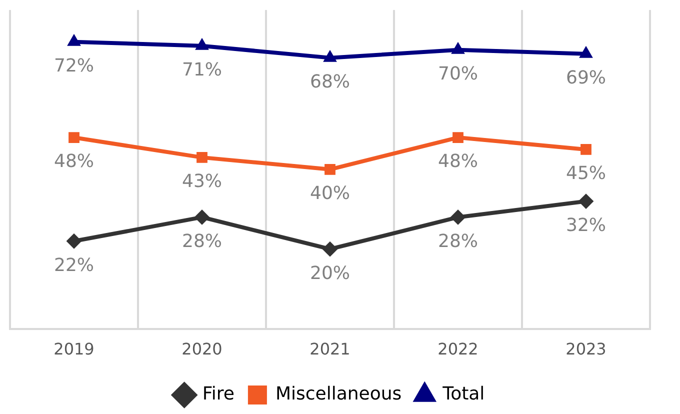 This screenshot has height=414, width=680. What do you see at coordinates (74, 66) in the screenshot?
I see `data-label: 72%` at bounding box center [74, 66].